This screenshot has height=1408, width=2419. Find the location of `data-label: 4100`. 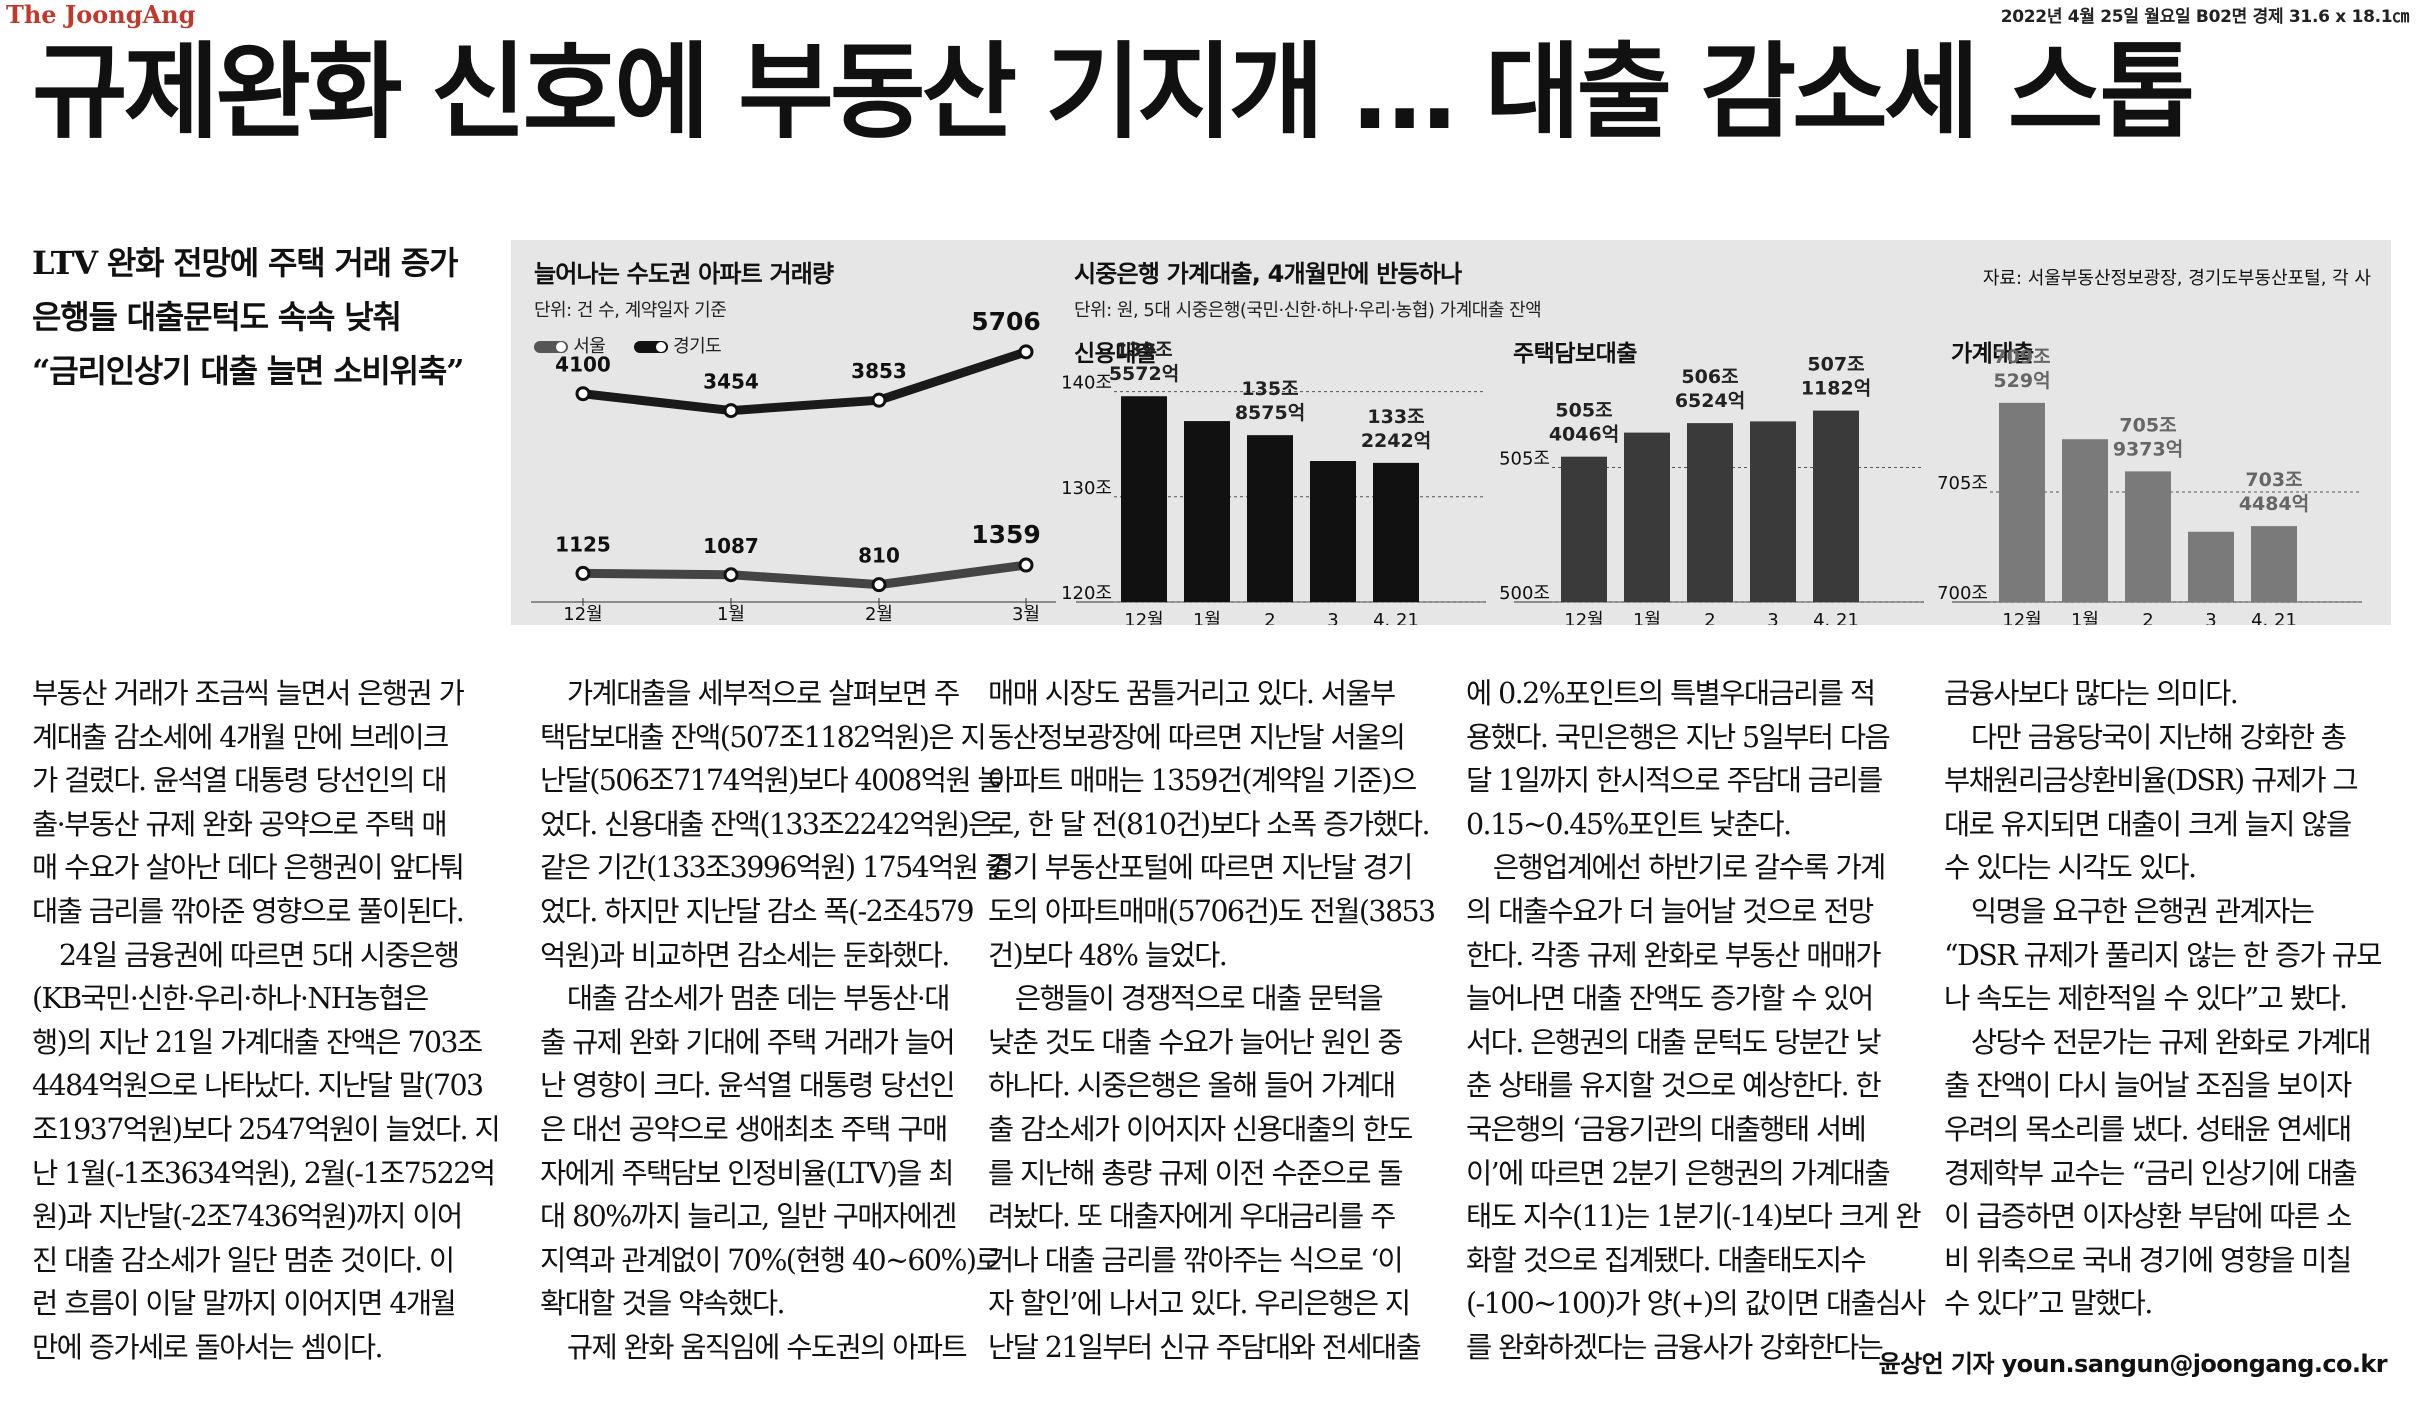

data-label: 4100 is located at coordinates (583, 365).